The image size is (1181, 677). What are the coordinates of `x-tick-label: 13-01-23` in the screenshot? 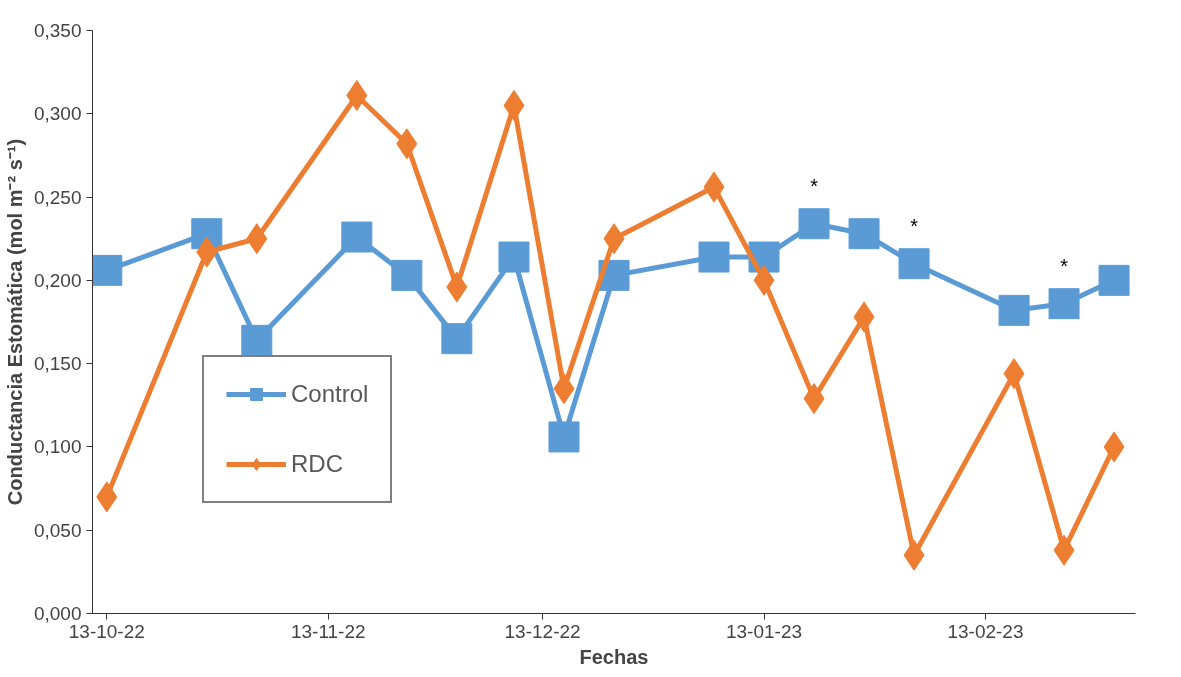 It's located at (764, 631).